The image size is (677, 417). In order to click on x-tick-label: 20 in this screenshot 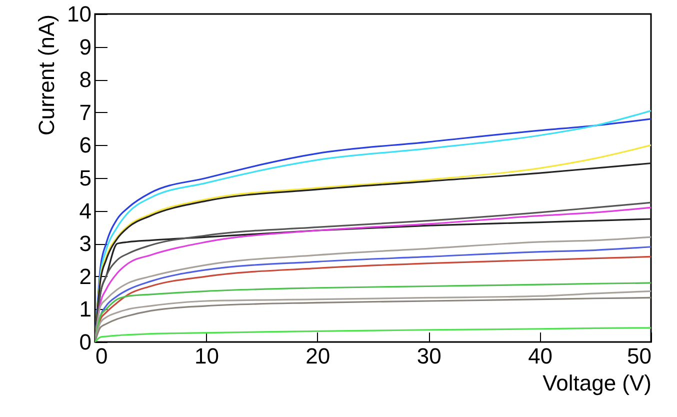, I will do `click(318, 356)`.